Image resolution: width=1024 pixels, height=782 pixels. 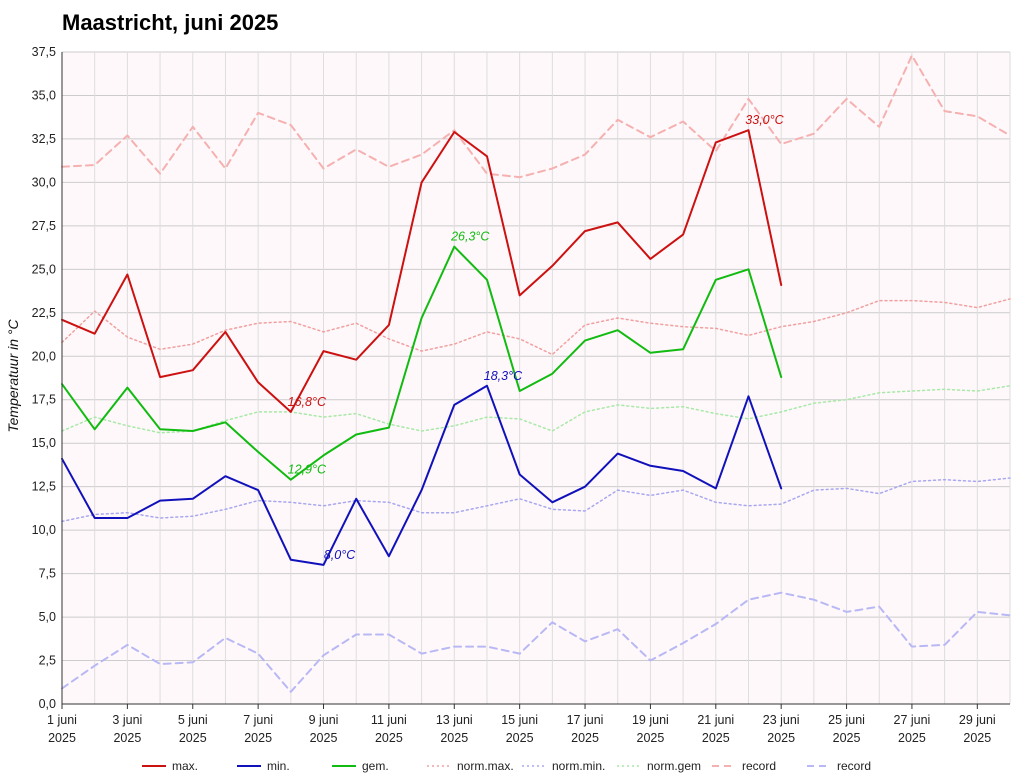 What do you see at coordinates (185, 766) in the screenshot?
I see `legend-label: max.` at bounding box center [185, 766].